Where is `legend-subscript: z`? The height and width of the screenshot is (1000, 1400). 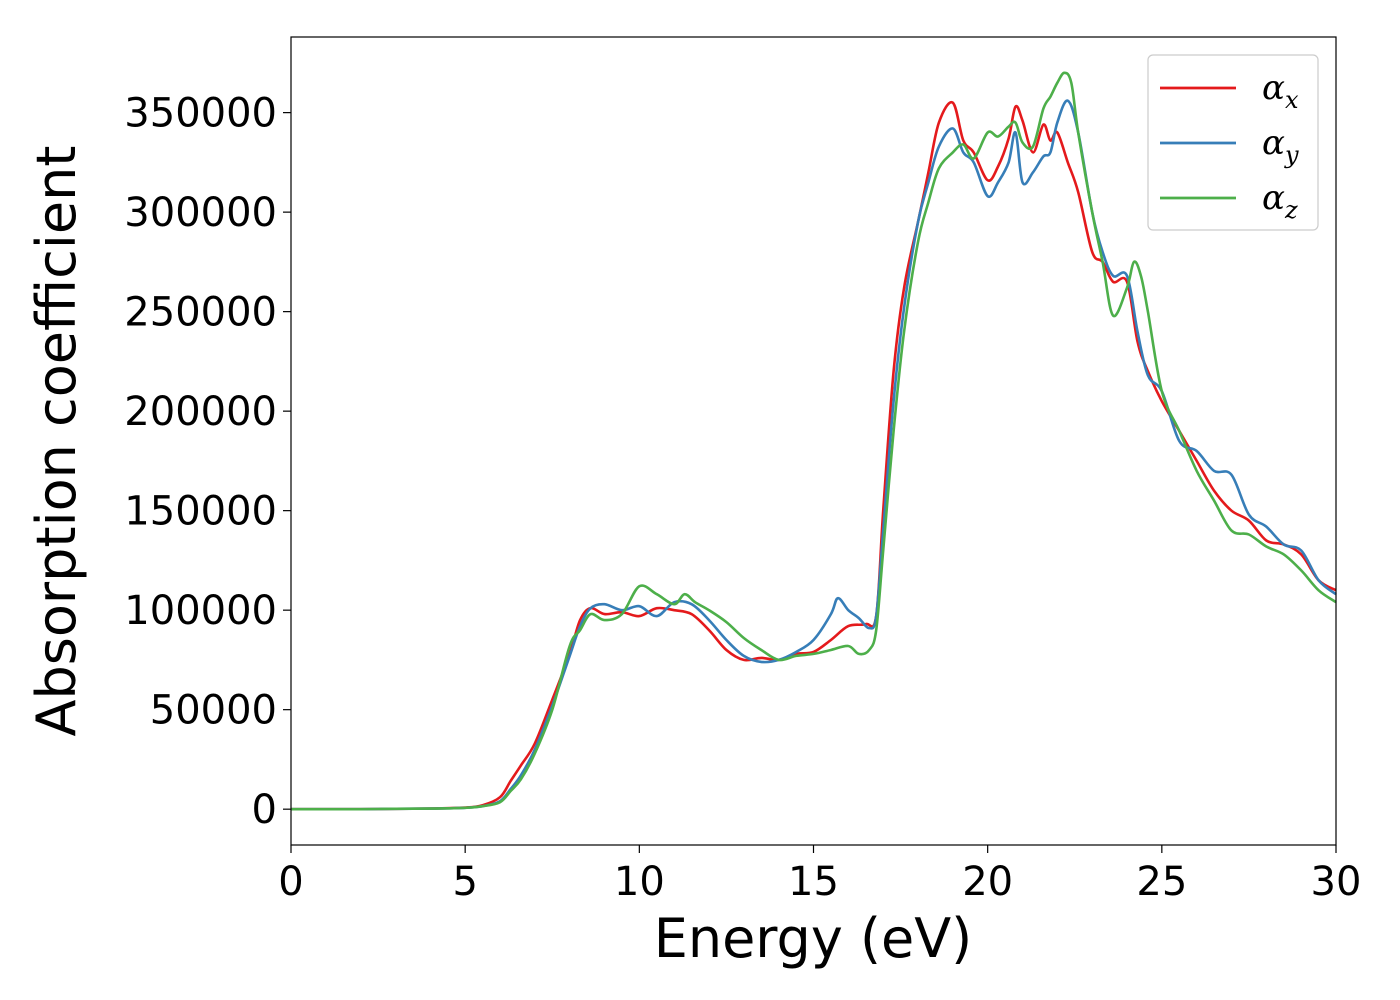
legend-subscript: z is located at coordinates (1291, 210).